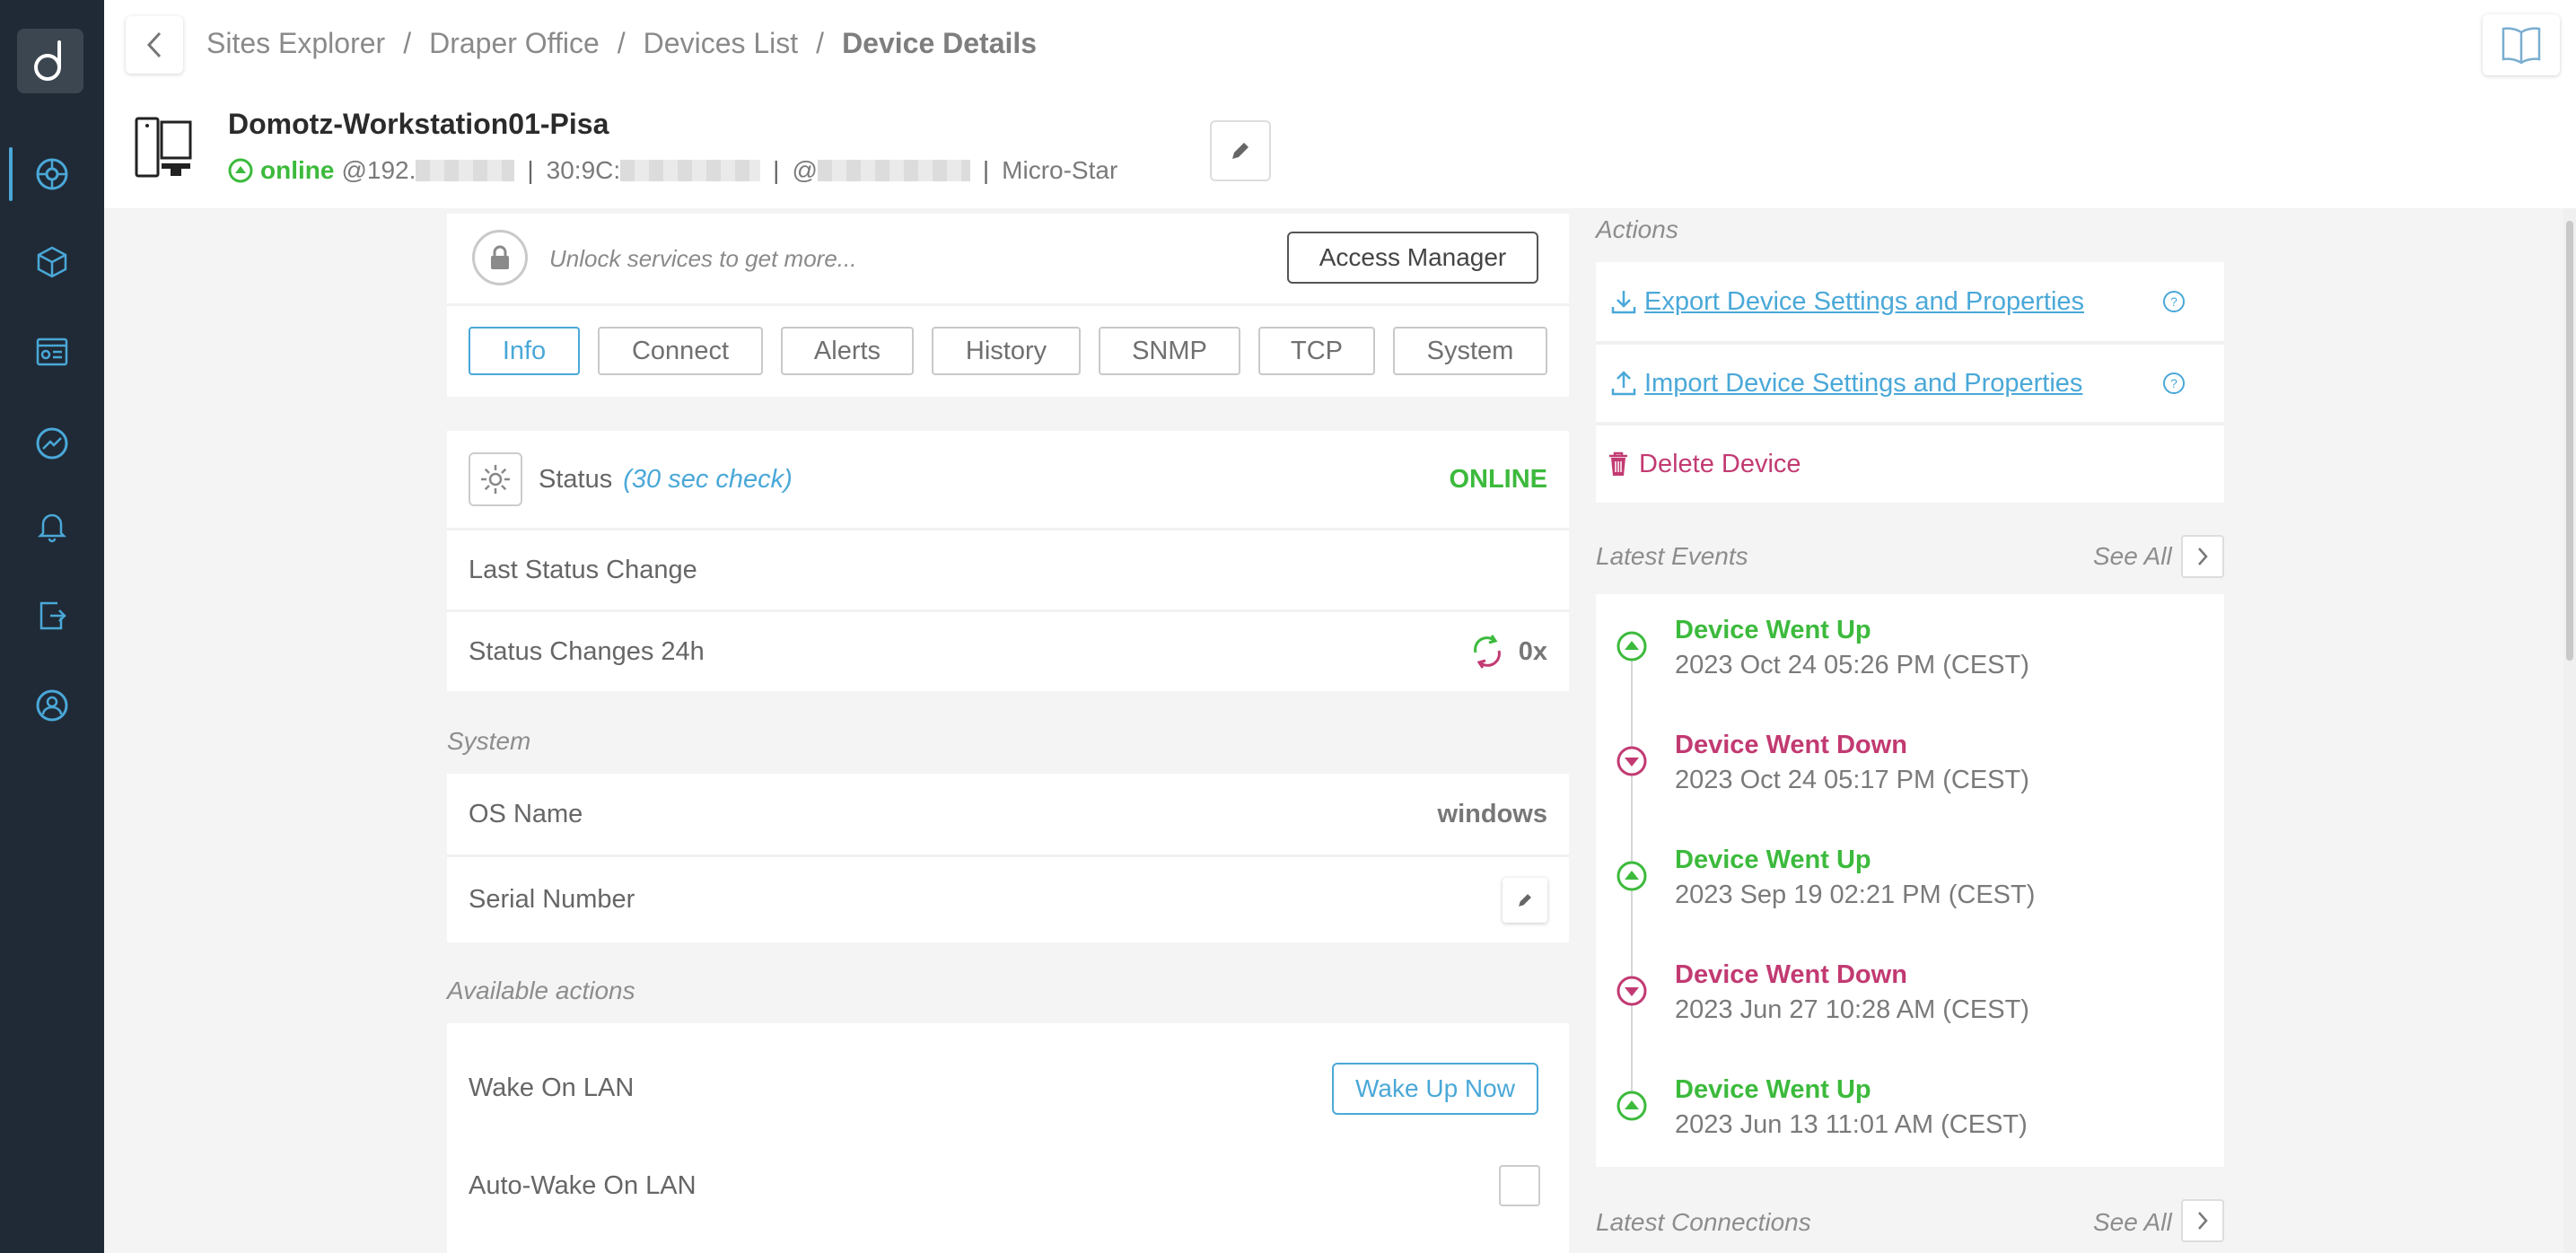  Describe the element at coordinates (1720, 463) in the screenshot. I see `delete-device-label: Delete Device` at that location.